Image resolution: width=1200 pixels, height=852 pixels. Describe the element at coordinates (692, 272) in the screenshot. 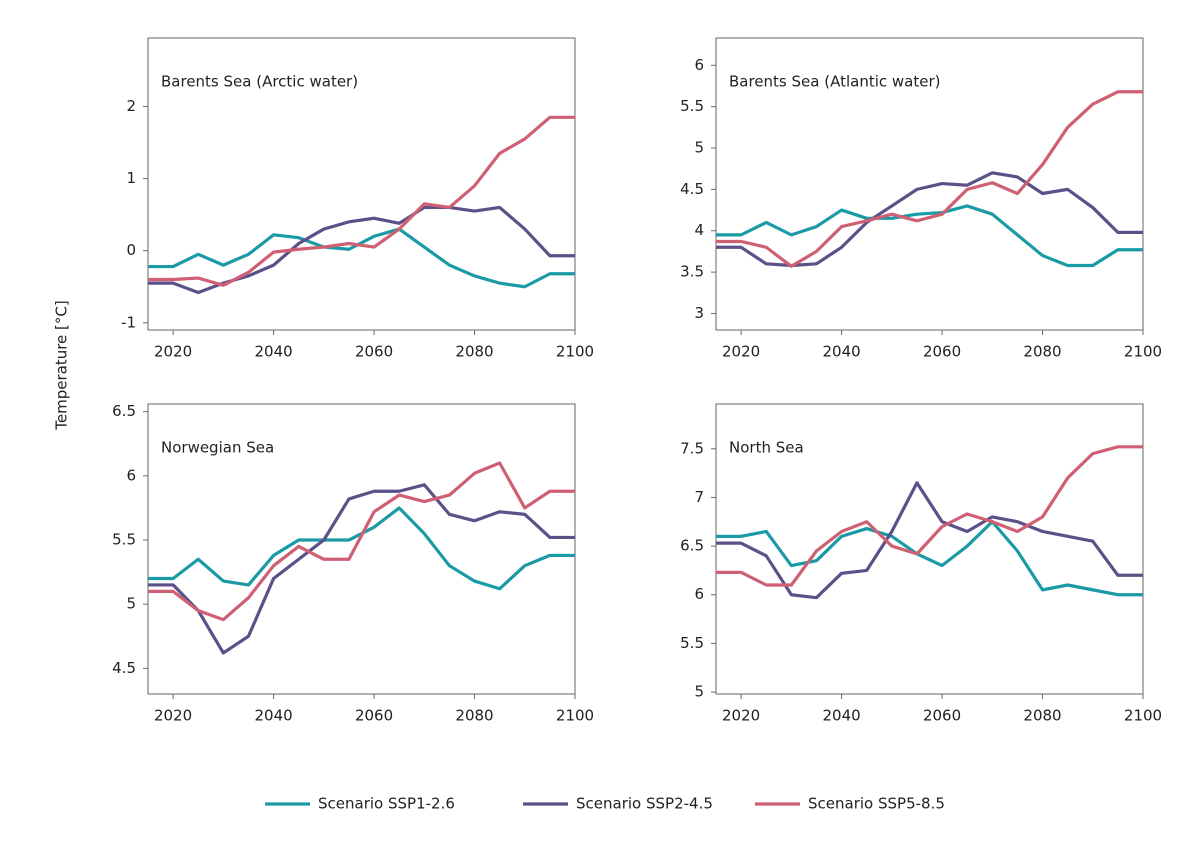

I see `y-tick-label: 3.5` at that location.